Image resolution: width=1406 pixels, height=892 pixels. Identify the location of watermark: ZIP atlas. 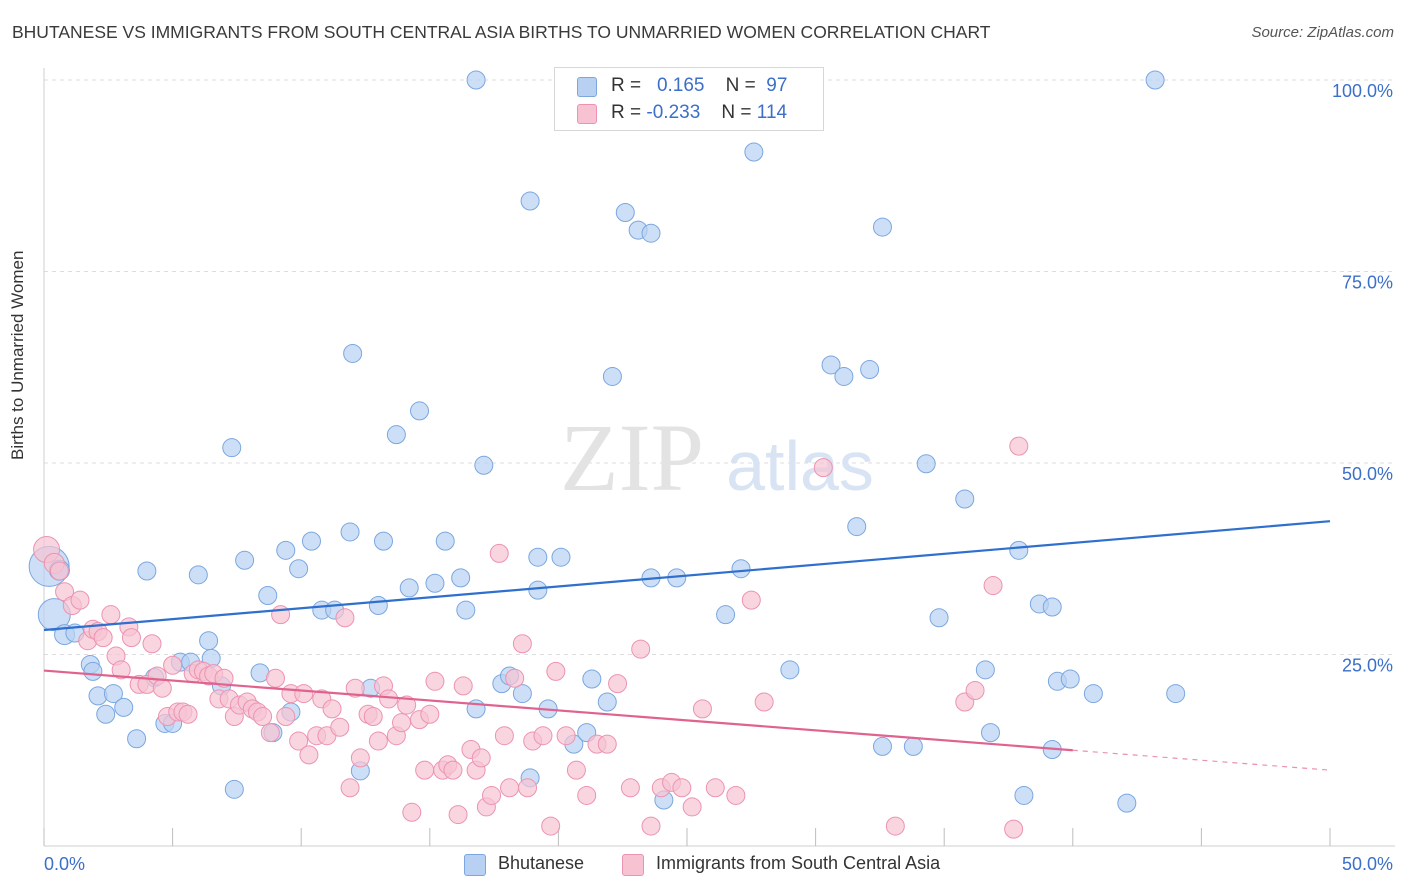
(717, 457).